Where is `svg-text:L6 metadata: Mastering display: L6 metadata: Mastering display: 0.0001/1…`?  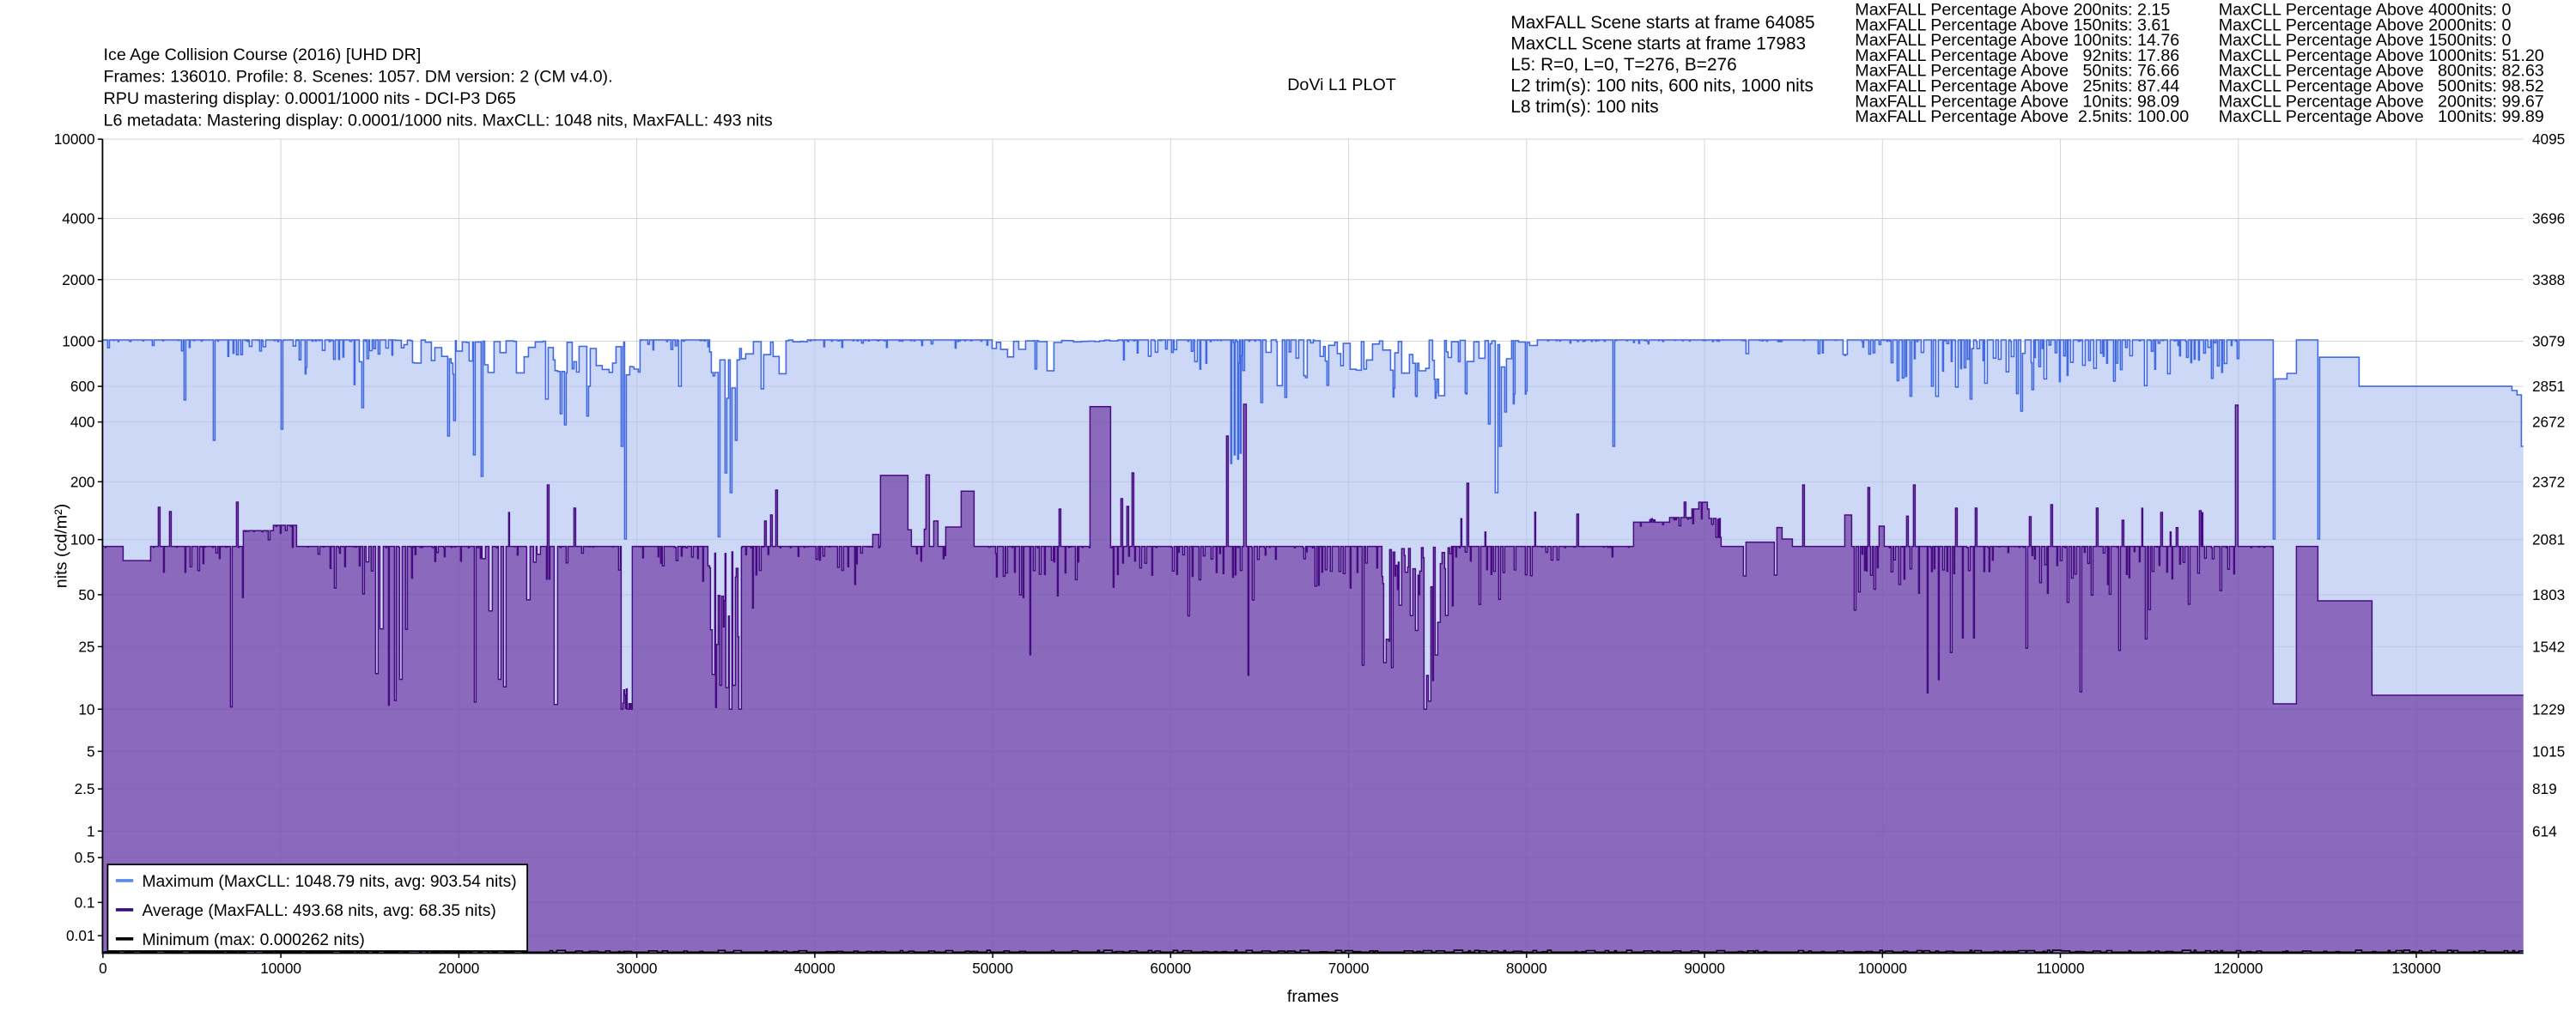
svg-text:L6 metadata: Mastering display: L6 metadata: Mastering display: 0.0001/1… is located at coordinates (439, 121).